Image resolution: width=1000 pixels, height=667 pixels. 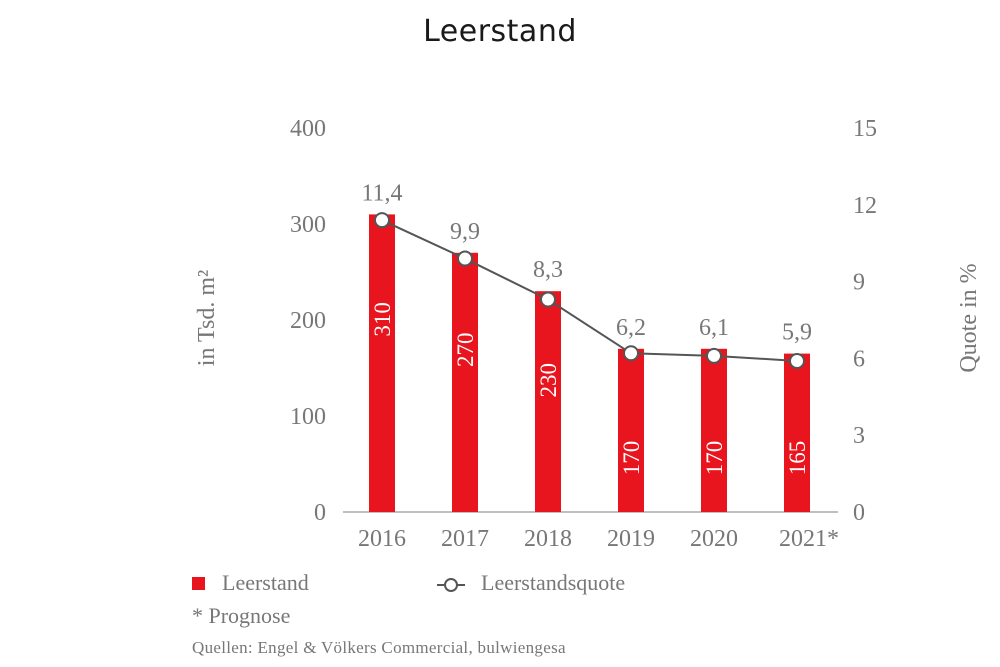 What do you see at coordinates (969, 317) in the screenshot?
I see `y-axis-label-right: Quote in %` at bounding box center [969, 317].